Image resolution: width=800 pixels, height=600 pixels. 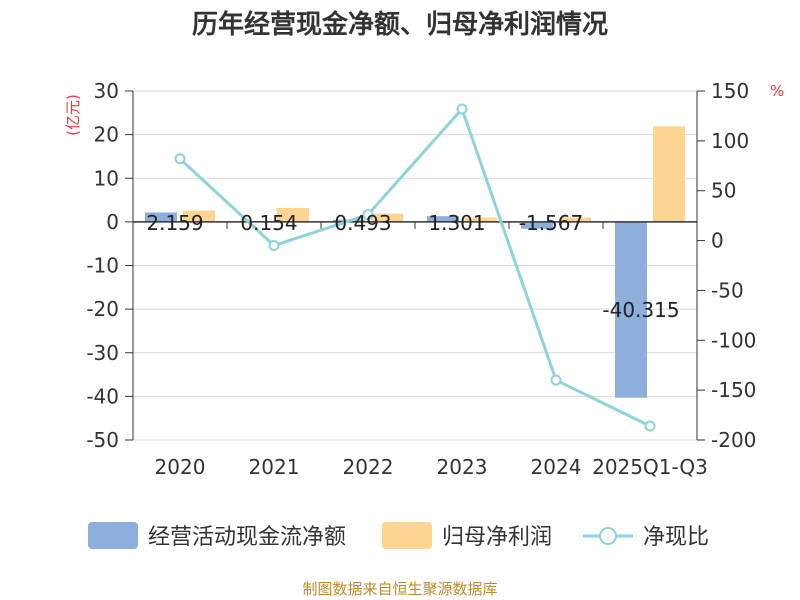 I want to click on right-tick-label: 0, so click(x=717, y=241).